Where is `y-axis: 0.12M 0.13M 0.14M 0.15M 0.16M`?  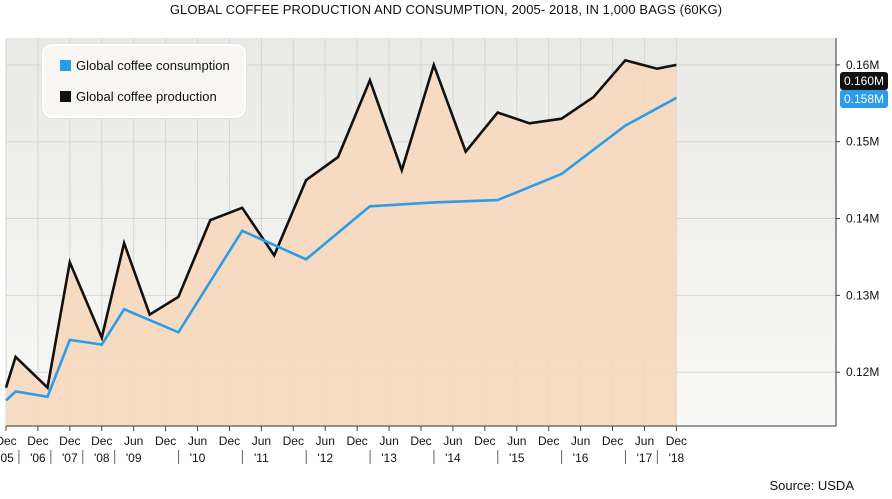
y-axis: 0.12M 0.13M 0.14M 0.15M 0.16M is located at coordinates (857, 232).